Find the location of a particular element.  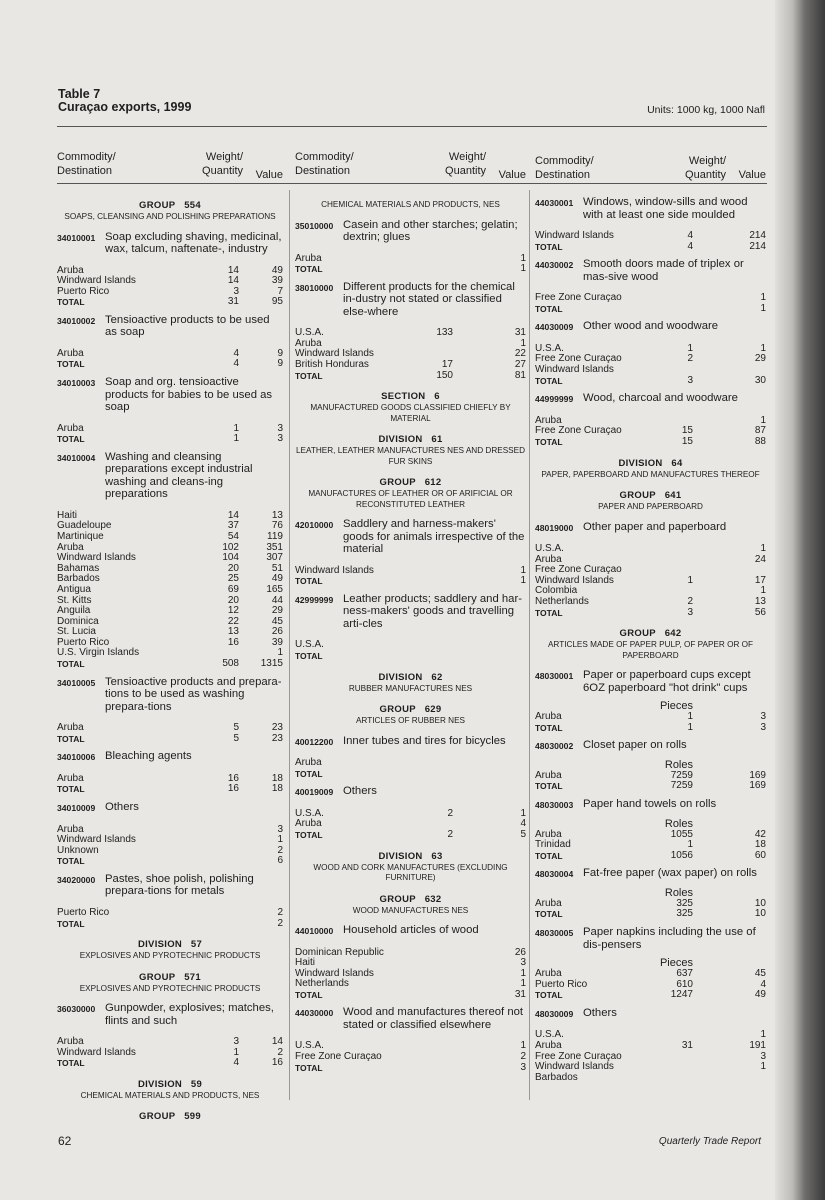

destination-name: Barbados is located at coordinates (78, 579).